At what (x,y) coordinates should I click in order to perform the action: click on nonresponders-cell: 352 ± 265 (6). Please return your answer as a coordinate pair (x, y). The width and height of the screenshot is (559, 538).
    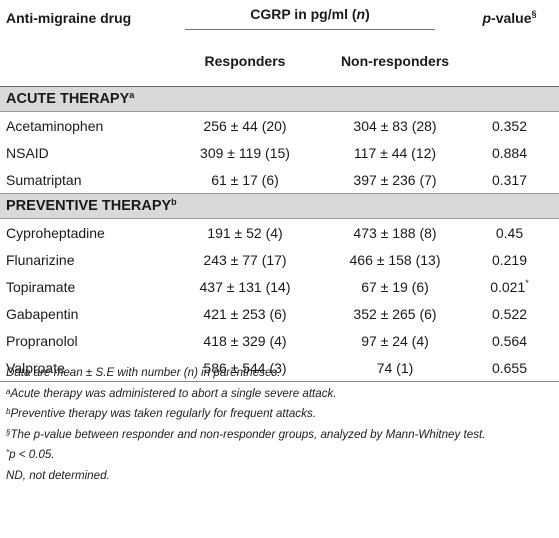
    Looking at the image, I should click on (395, 313).